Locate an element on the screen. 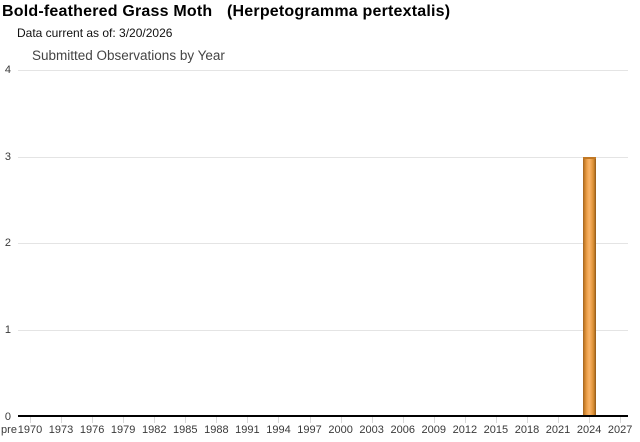 The height and width of the screenshot is (442, 640). y-axis-tick-label: 4 is located at coordinates (7, 70).